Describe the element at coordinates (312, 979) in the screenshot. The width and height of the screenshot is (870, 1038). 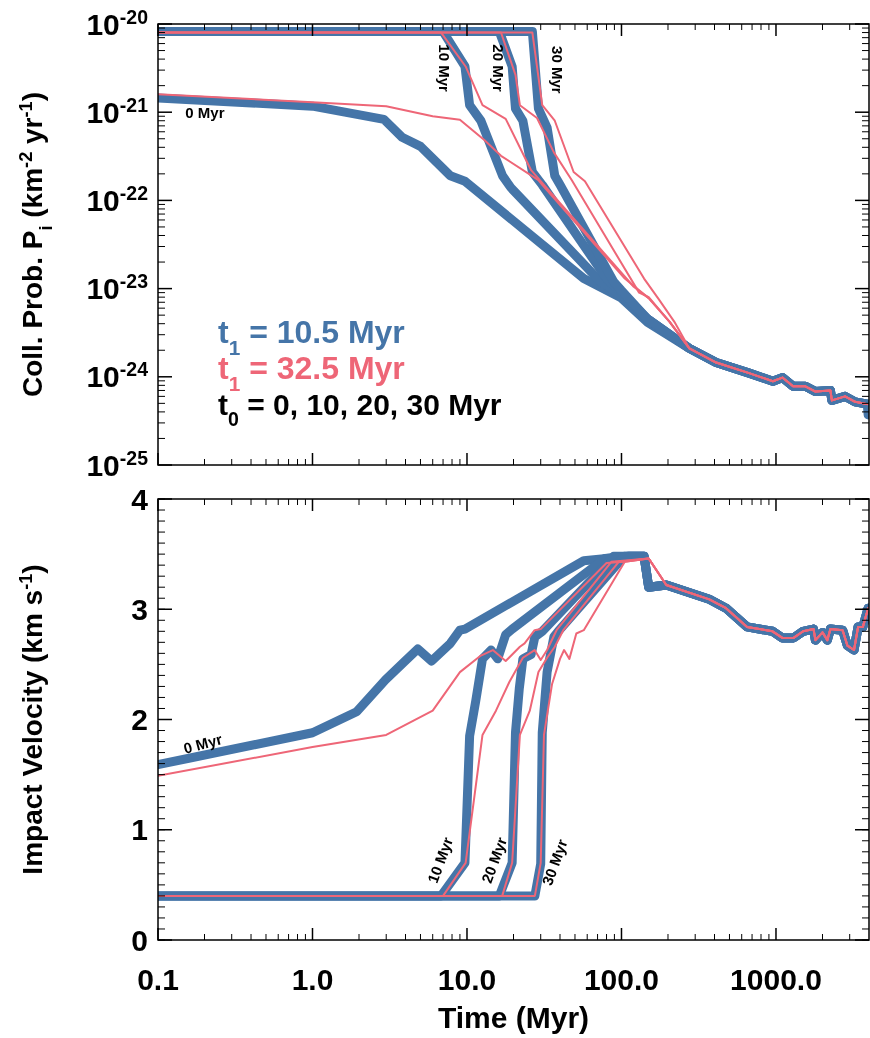
I see `x-tick-label: 1.0` at that location.